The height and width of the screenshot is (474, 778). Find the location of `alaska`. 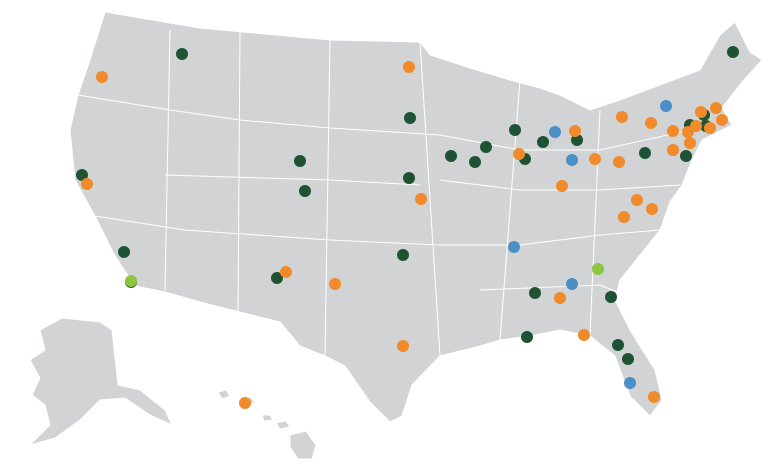

alaska is located at coordinates (101, 381).